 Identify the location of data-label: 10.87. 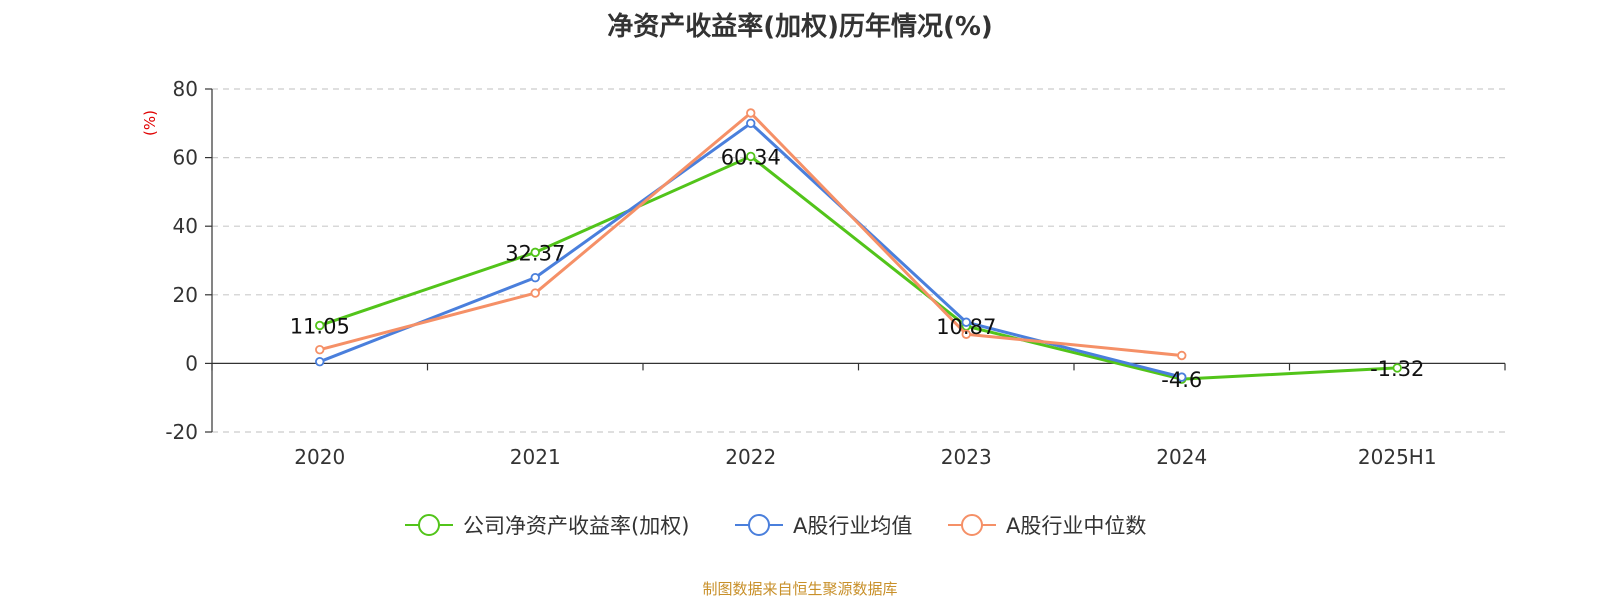
(966, 327).